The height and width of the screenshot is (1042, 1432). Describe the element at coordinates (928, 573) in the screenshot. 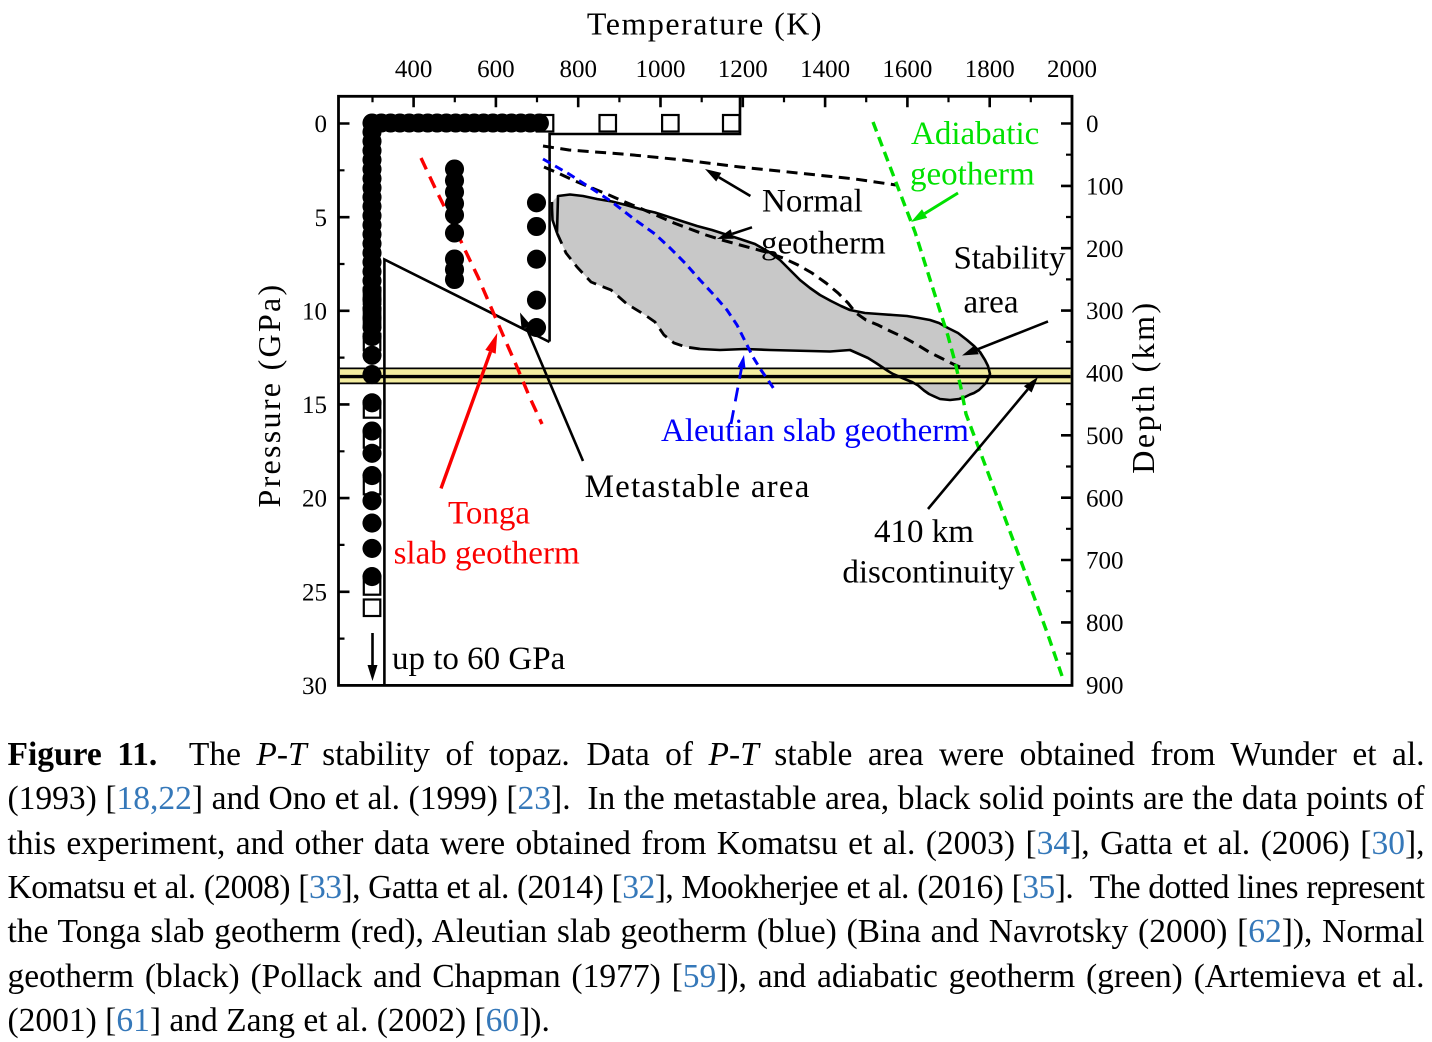

I see `svg-text: discontinuity` at that location.